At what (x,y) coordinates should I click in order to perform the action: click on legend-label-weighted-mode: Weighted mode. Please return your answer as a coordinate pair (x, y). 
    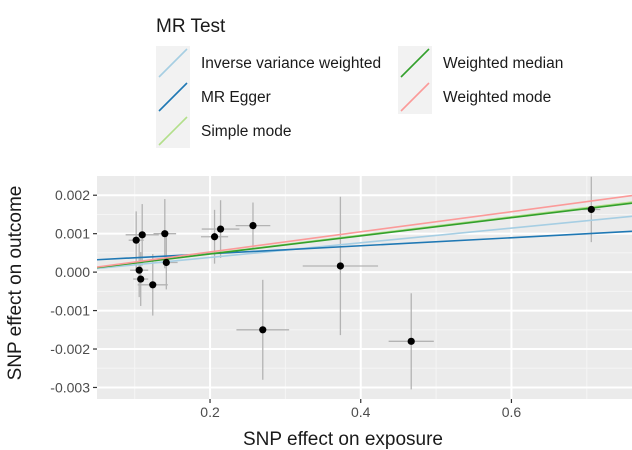
    Looking at the image, I should click on (497, 97).